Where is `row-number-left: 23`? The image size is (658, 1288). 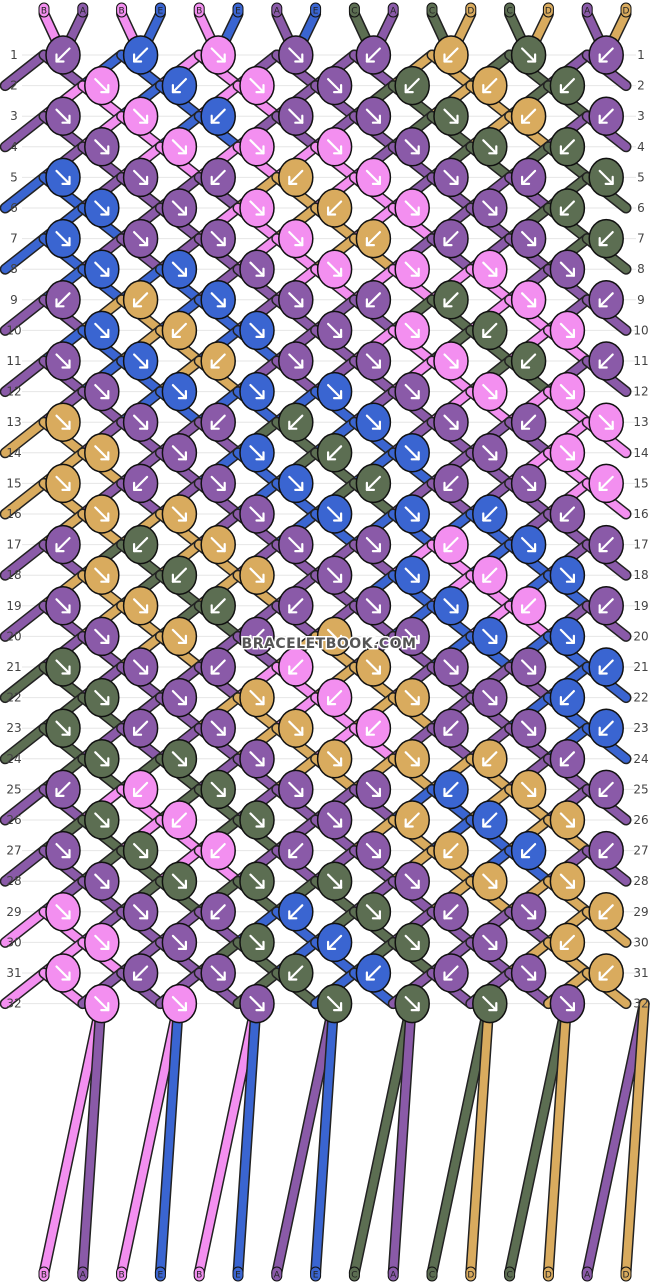 row-number-left: 23 is located at coordinates (13, 728).